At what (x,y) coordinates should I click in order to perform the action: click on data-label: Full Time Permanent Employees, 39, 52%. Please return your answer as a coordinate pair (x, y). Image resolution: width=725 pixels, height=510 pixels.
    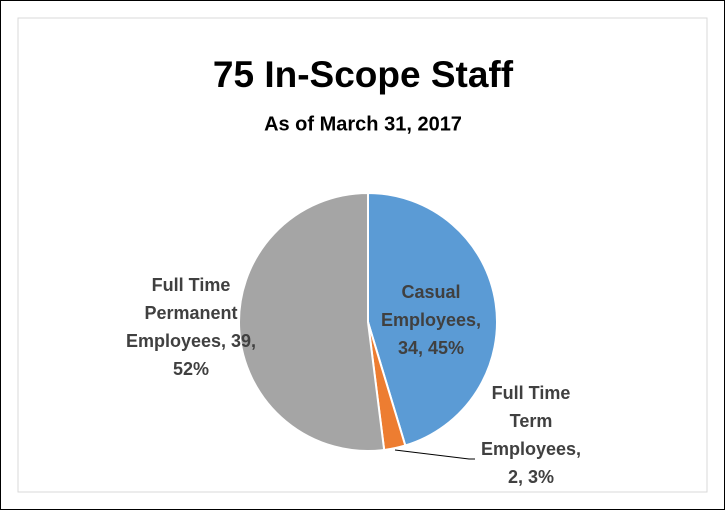
    Looking at the image, I should click on (191, 327).